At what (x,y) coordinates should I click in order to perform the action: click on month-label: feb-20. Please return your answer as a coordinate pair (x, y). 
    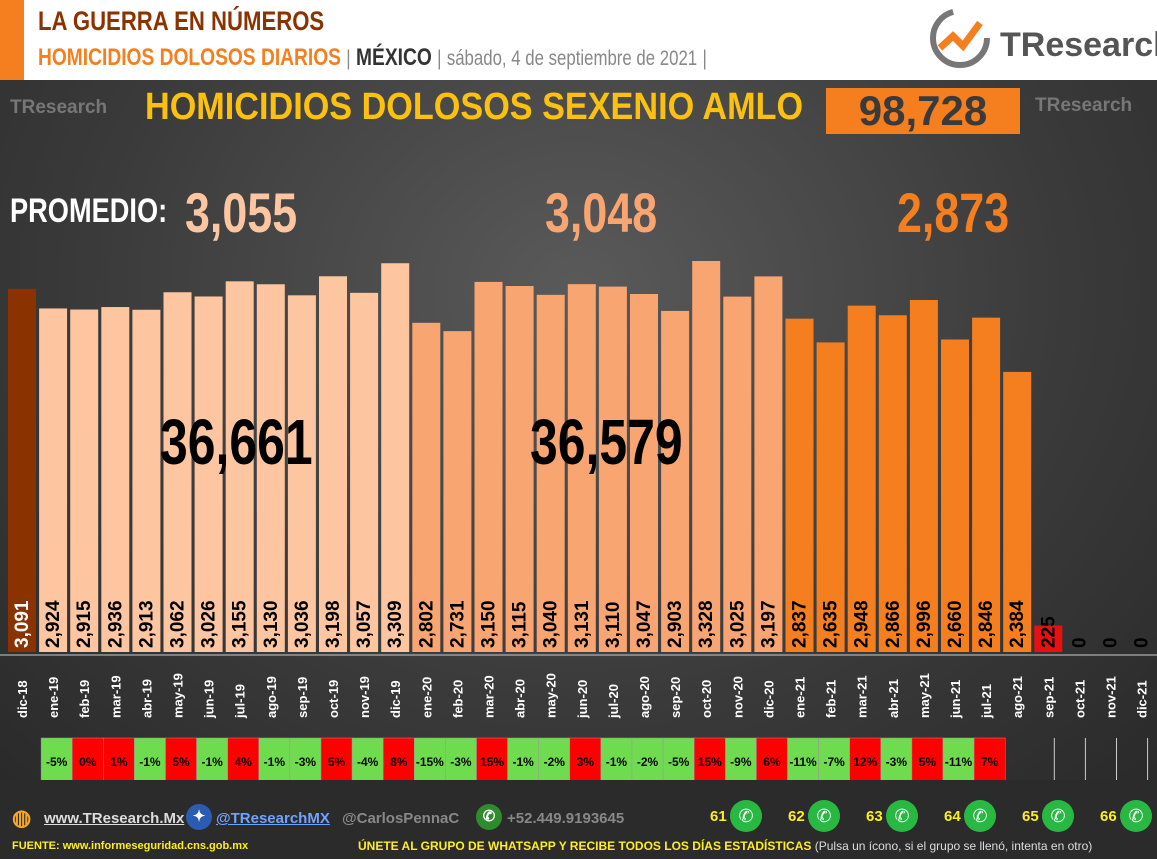
    Looking at the image, I should click on (457, 699).